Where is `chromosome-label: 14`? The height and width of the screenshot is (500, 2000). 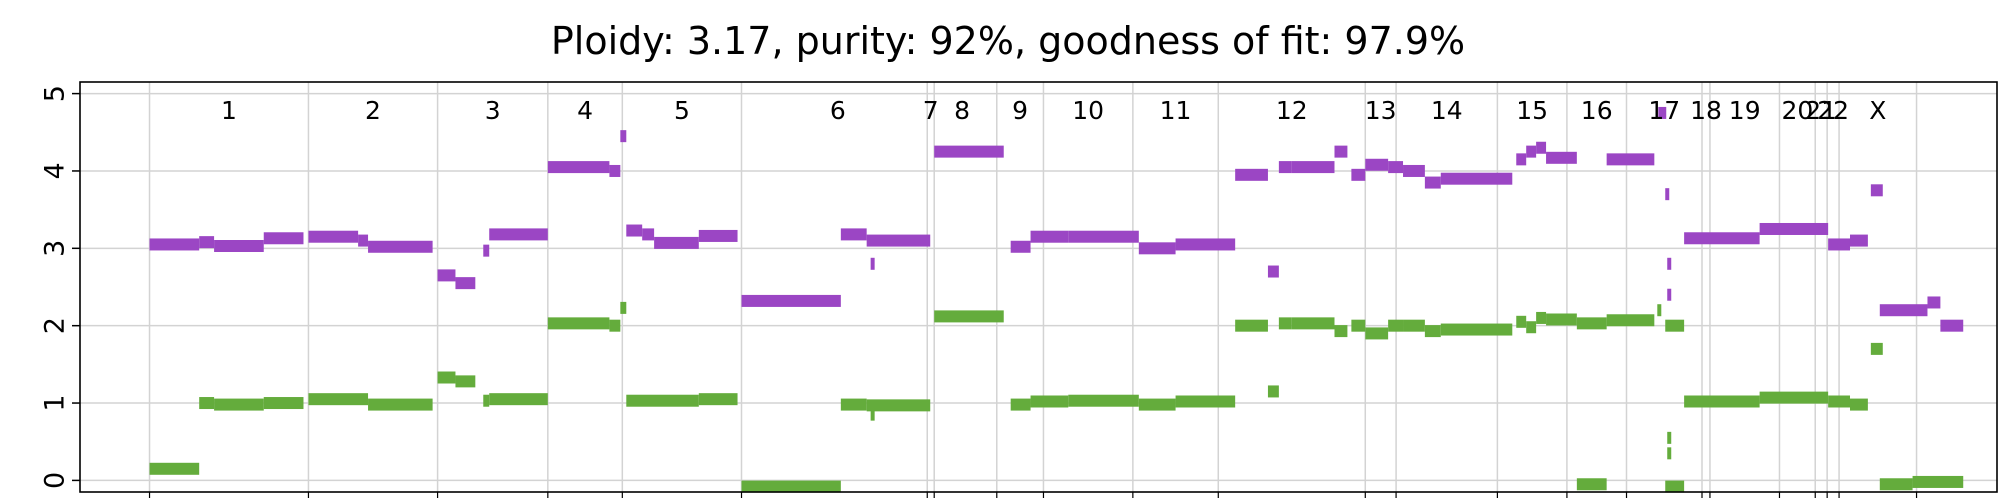 chromosome-label: 14 is located at coordinates (1447, 110).